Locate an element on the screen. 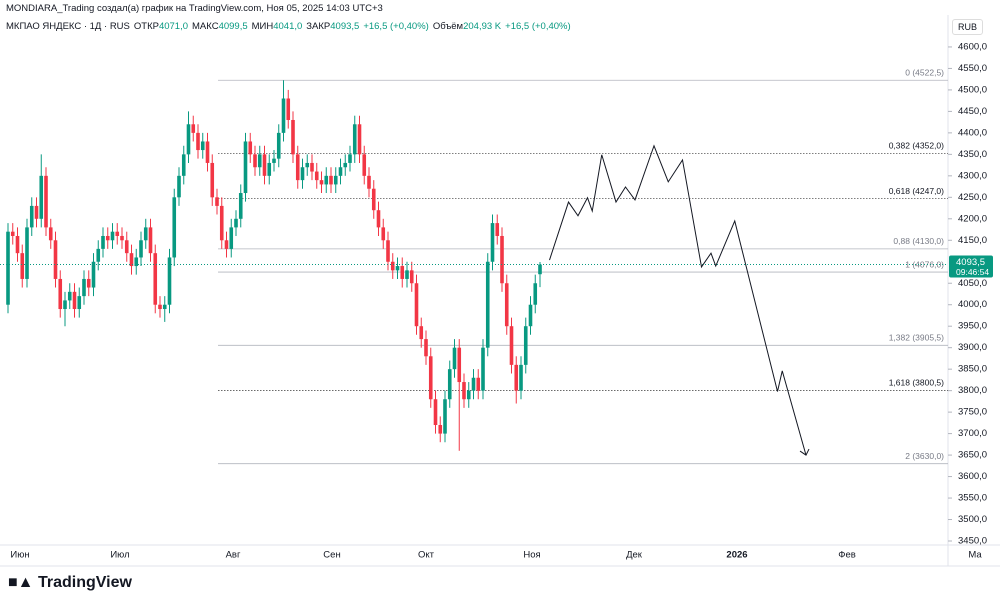  arrow-head is located at coordinates (804, 452).